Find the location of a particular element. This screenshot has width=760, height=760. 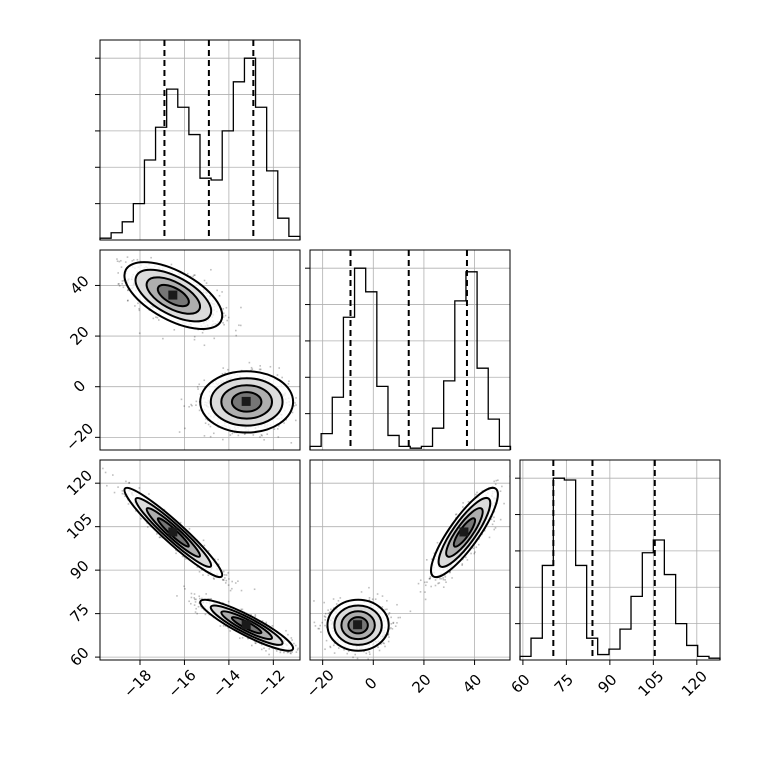

x-tick-label-p1-2: 20 is located at coordinates (421, 684).